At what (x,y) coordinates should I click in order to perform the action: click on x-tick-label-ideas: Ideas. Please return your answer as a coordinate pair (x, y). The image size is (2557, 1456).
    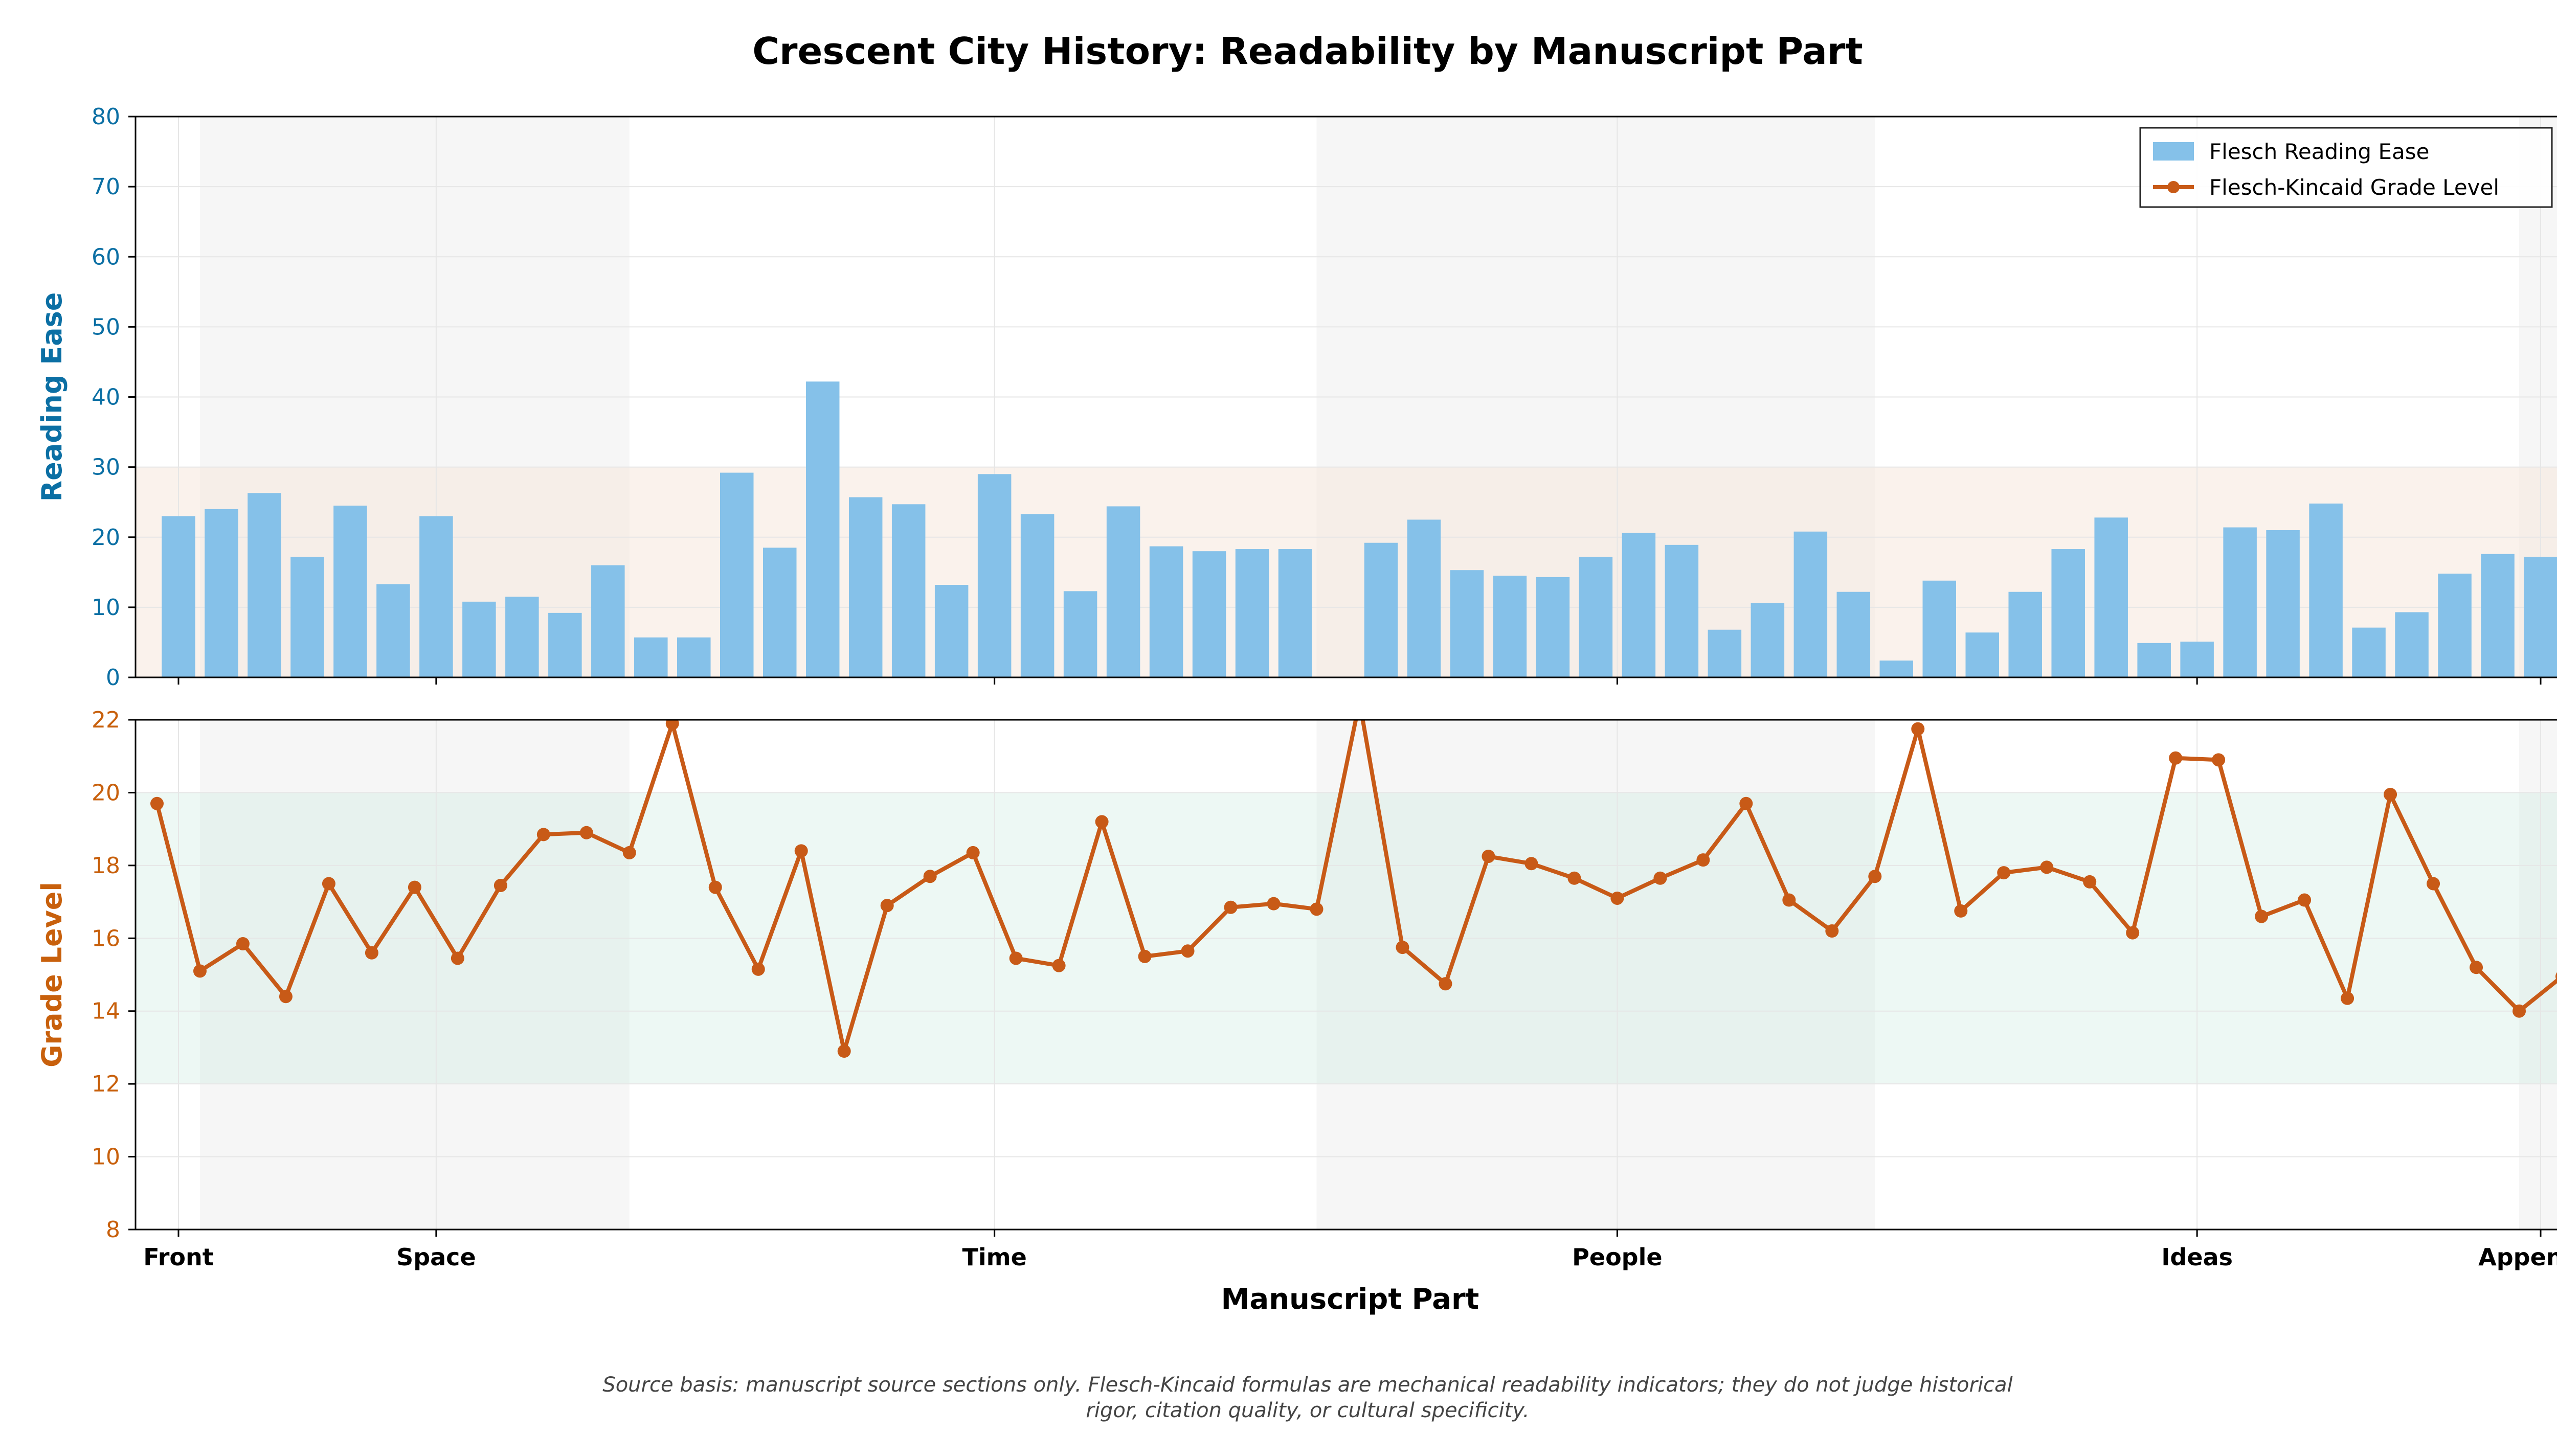
    Looking at the image, I should click on (2197, 1257).